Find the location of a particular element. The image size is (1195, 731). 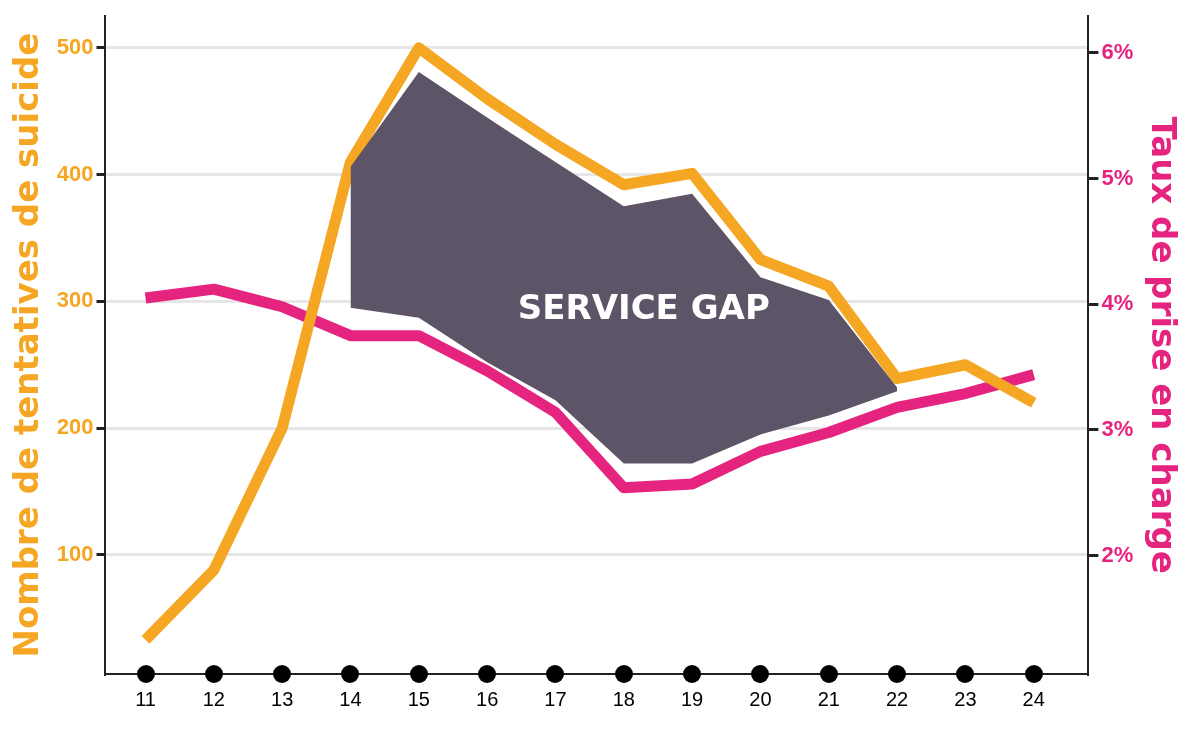

x-tick-label: 16 is located at coordinates (487, 698).